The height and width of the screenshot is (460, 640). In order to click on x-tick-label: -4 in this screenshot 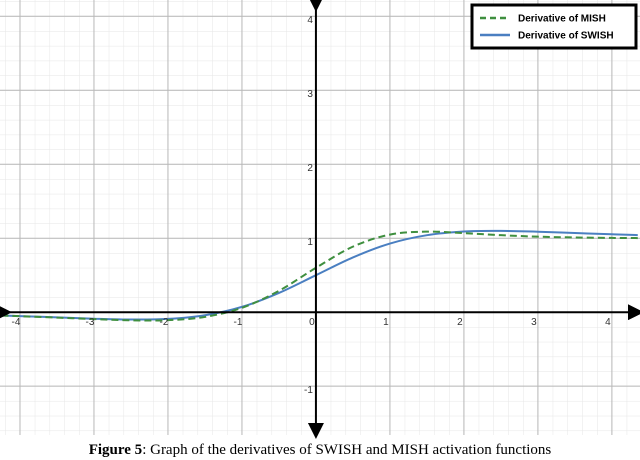, I will do `click(16, 322)`.